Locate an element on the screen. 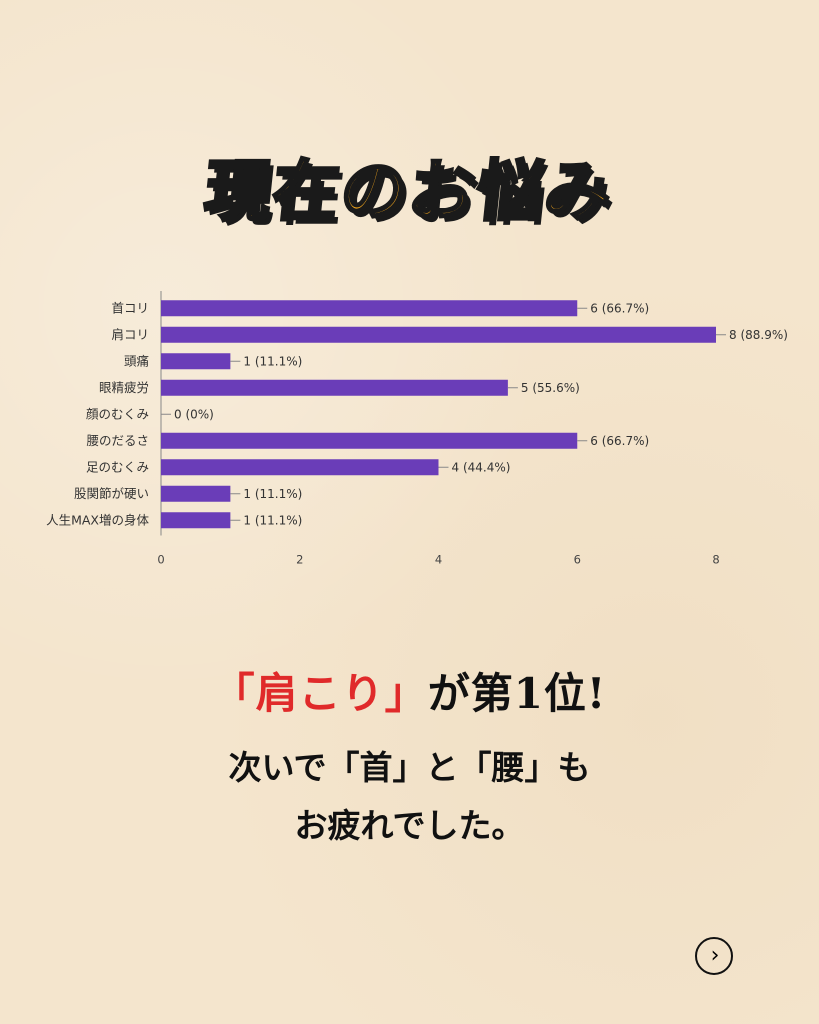 This screenshot has height=1024, width=819. headline: 「肩こり」が第1位! is located at coordinates (409, 690).